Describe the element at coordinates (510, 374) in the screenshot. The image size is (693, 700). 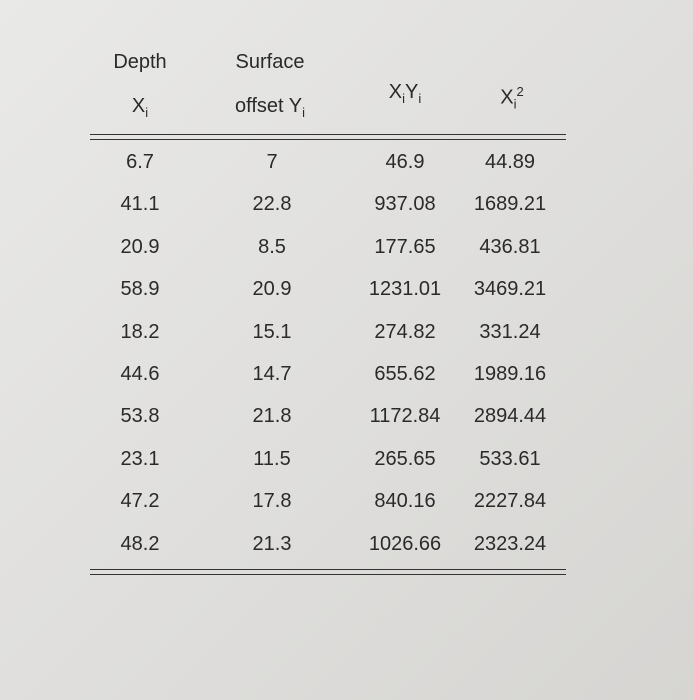
I see `table-cell: 1989.16` at that location.